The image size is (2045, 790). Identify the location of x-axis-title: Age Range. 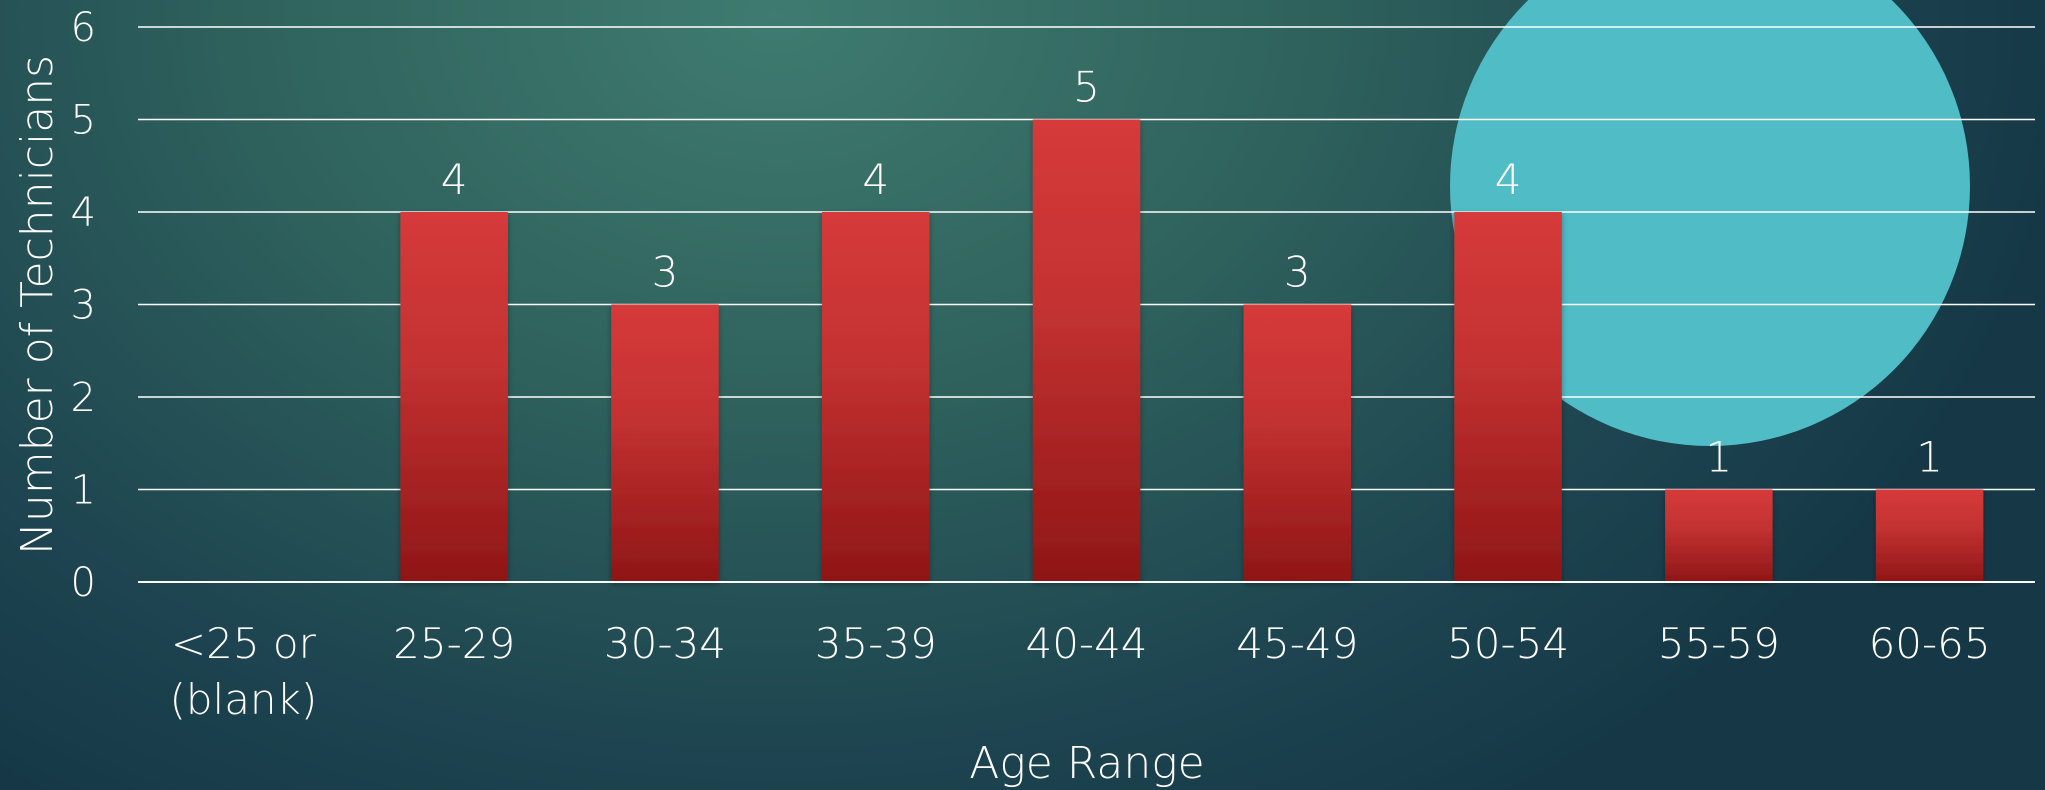
(1087, 763).